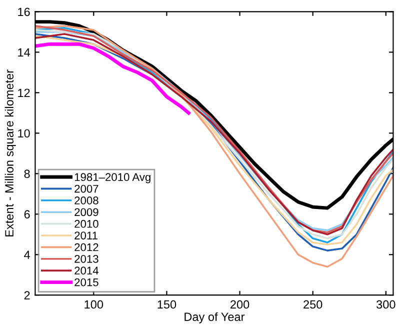 This screenshot has width=400, height=325. Describe the element at coordinates (94, 304) in the screenshot. I see `x-tick-label: 100` at that location.